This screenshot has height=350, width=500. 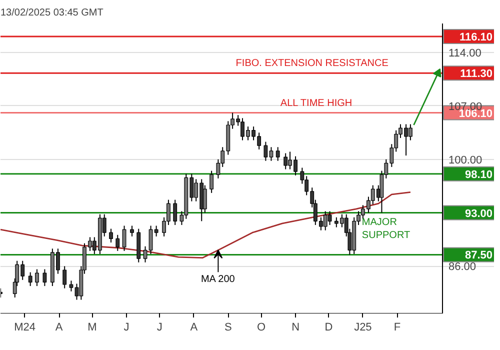 I want to click on x-tick-label: F, so click(x=397, y=328).